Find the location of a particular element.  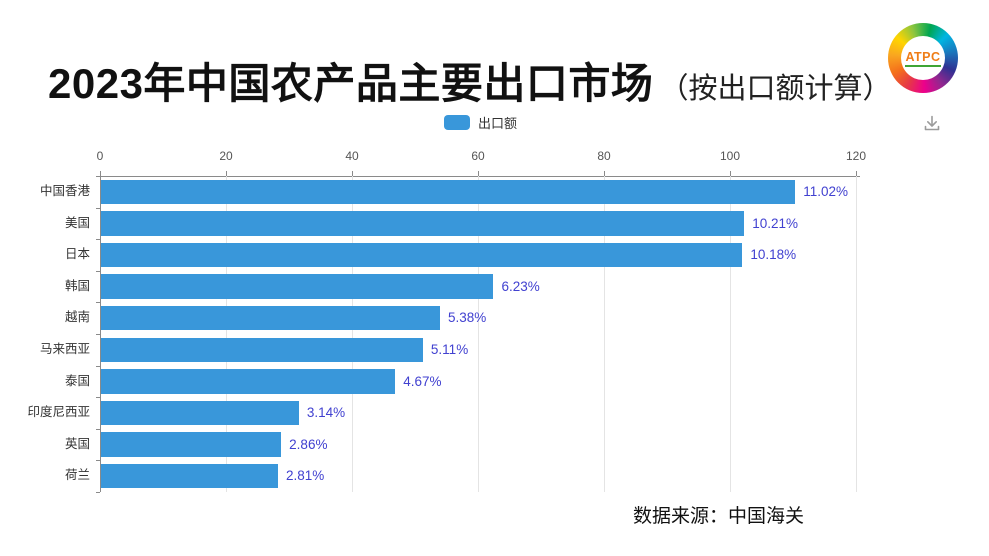

page-title: 2023年中国农产品主要出口市场 （按出口额计算） is located at coordinates (469, 80).